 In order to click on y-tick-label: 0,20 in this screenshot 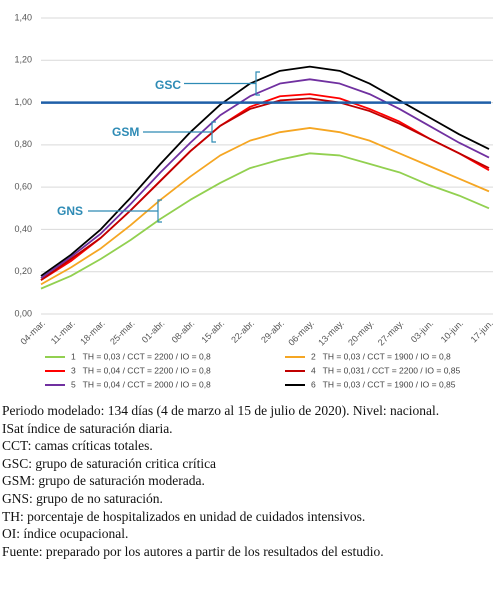, I will do `click(23, 271)`.